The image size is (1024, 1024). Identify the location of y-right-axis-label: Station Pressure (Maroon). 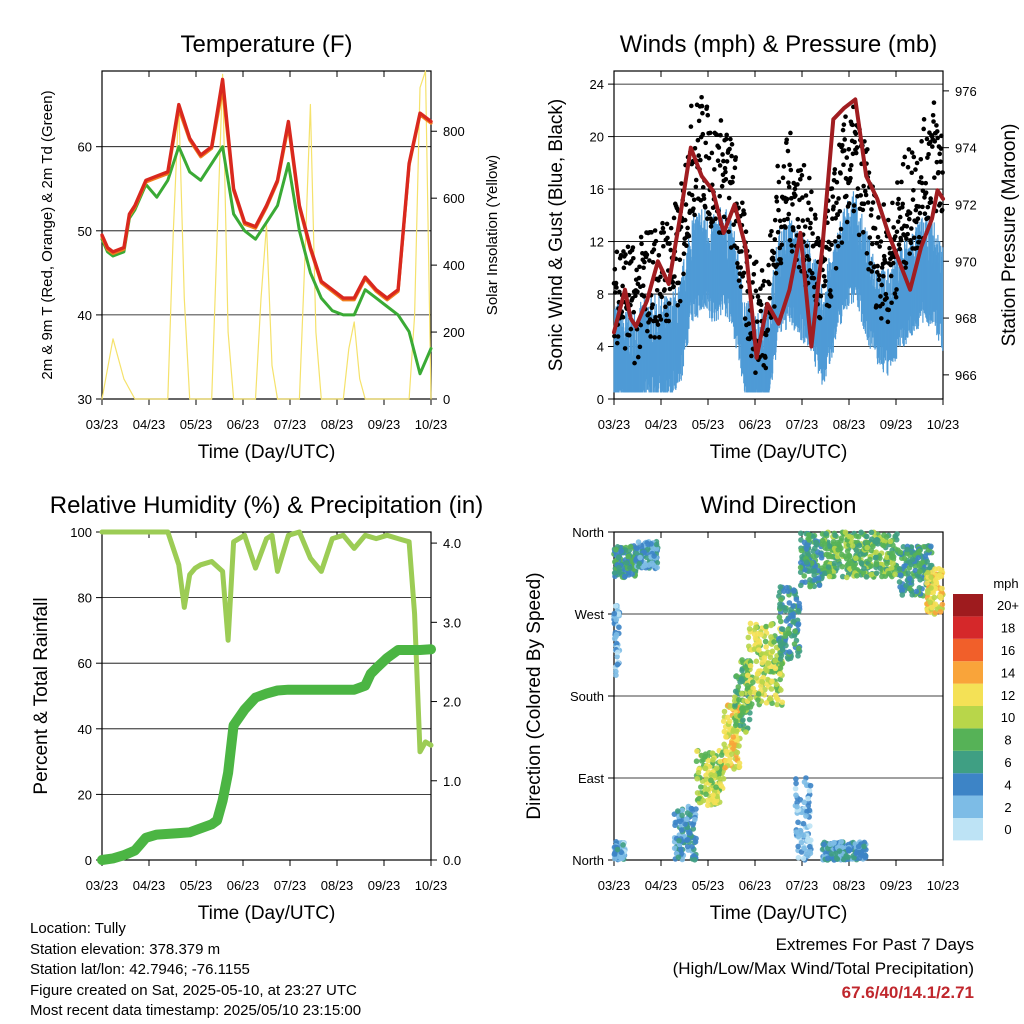
(1009, 235).